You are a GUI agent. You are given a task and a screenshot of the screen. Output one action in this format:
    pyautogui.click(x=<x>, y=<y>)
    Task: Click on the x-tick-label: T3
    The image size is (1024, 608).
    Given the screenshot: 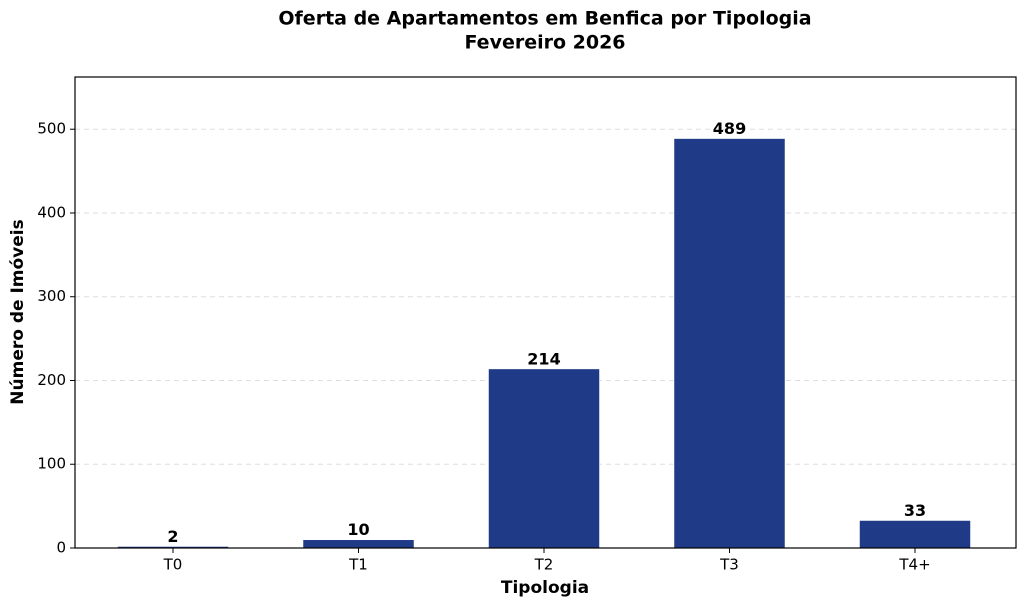 What is the action you would take?
    pyautogui.click(x=729, y=565)
    